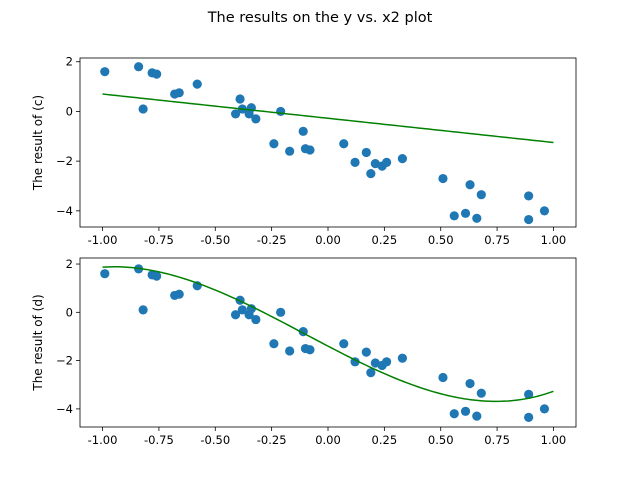 Image resolution: width=640 pixels, height=484 pixels. I want to click on figure-title: The results on the y vs. x2 plot, so click(320, 18).